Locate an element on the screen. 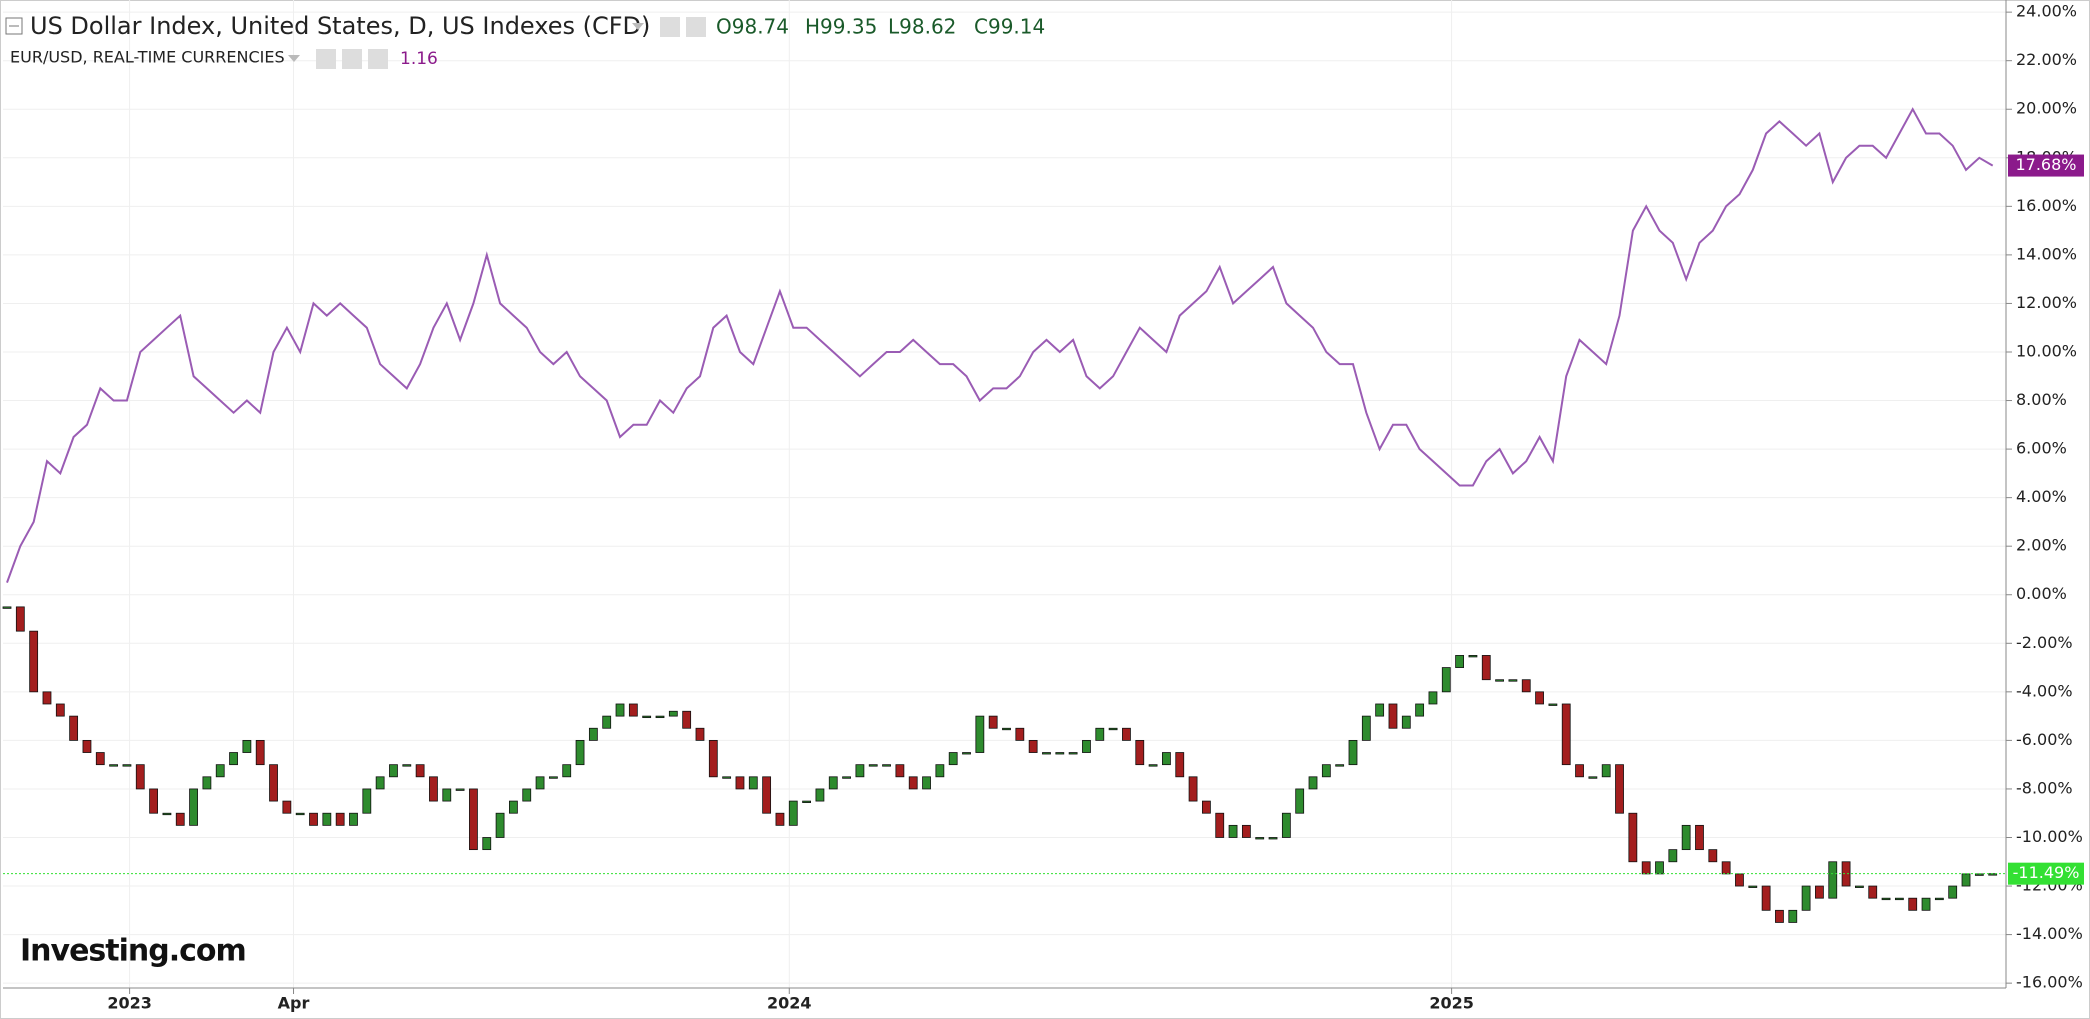 This screenshot has height=1019, width=2090. y-tick-label: -4.00% is located at coordinates (2044, 690).